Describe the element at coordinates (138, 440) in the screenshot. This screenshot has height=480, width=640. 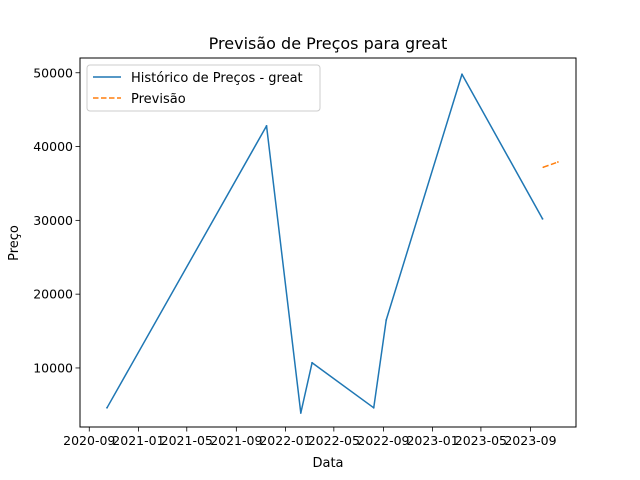
I see `x-tick-label: 2021-01` at that location.